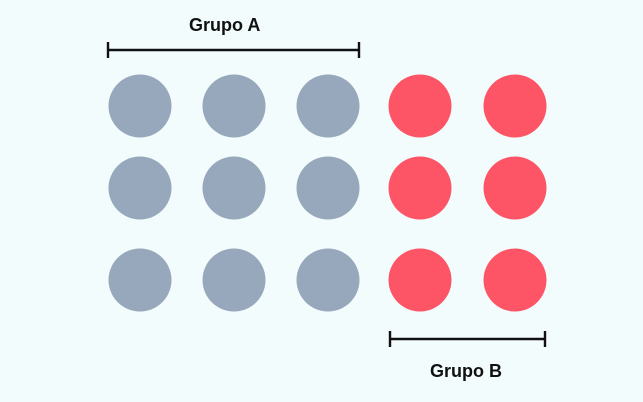 The width and height of the screenshot is (643, 402). What do you see at coordinates (466, 371) in the screenshot?
I see `group-b-label: Grupo B` at bounding box center [466, 371].